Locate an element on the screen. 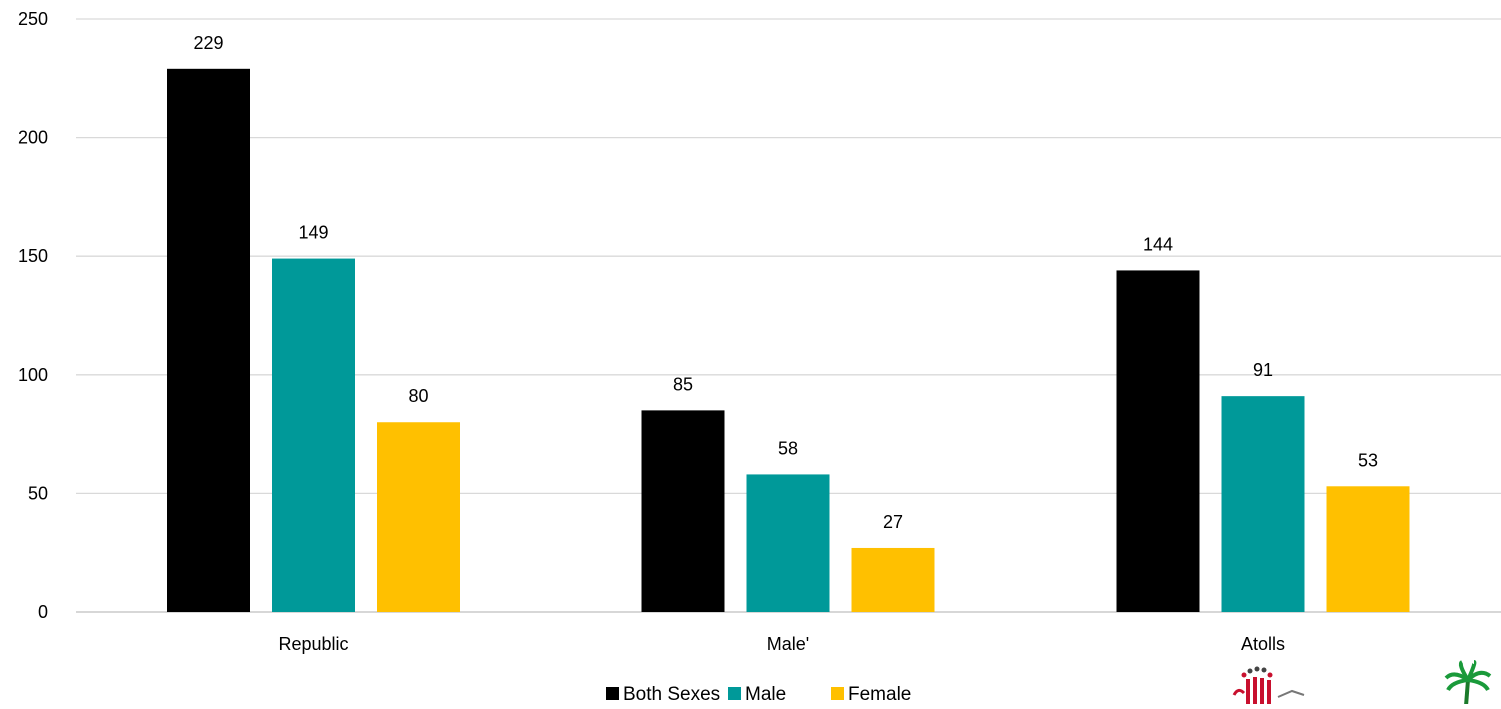  x-axis-categories: Republic Male' Atolls is located at coordinates (781, 644).